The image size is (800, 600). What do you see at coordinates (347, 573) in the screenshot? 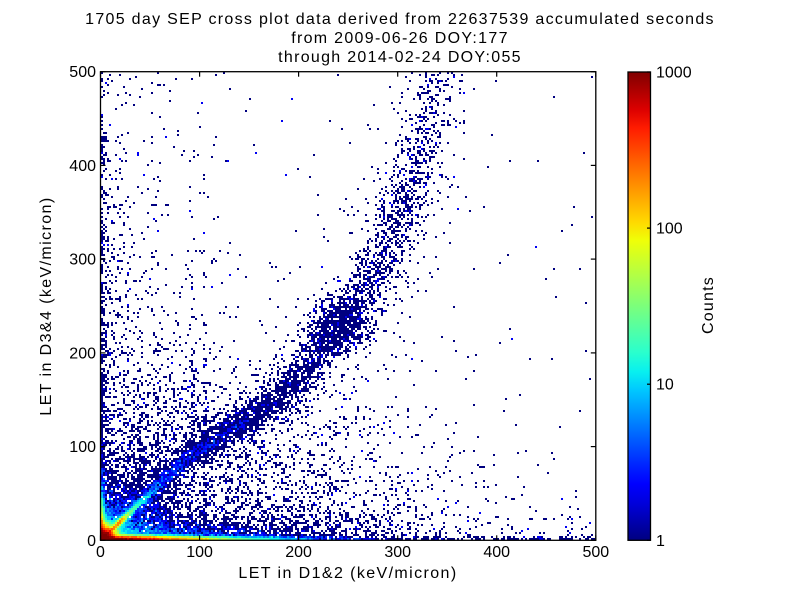
I see `svg-text: LET in D1&2 (keV/micron)` at bounding box center [347, 573].